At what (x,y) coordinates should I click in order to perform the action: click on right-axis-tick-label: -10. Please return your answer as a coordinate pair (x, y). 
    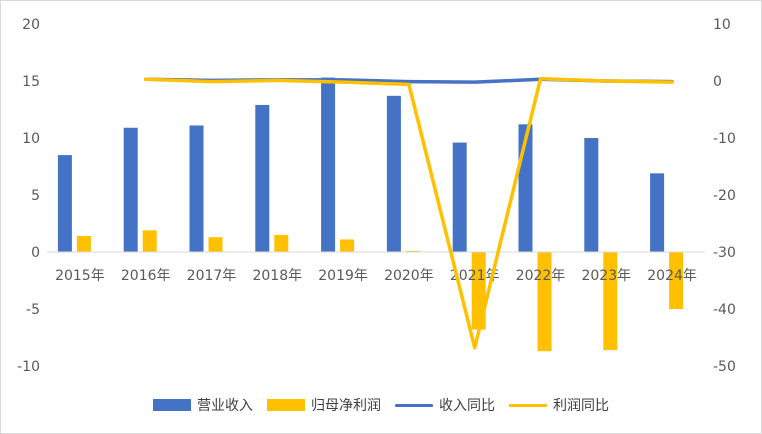
    Looking at the image, I should click on (724, 139).